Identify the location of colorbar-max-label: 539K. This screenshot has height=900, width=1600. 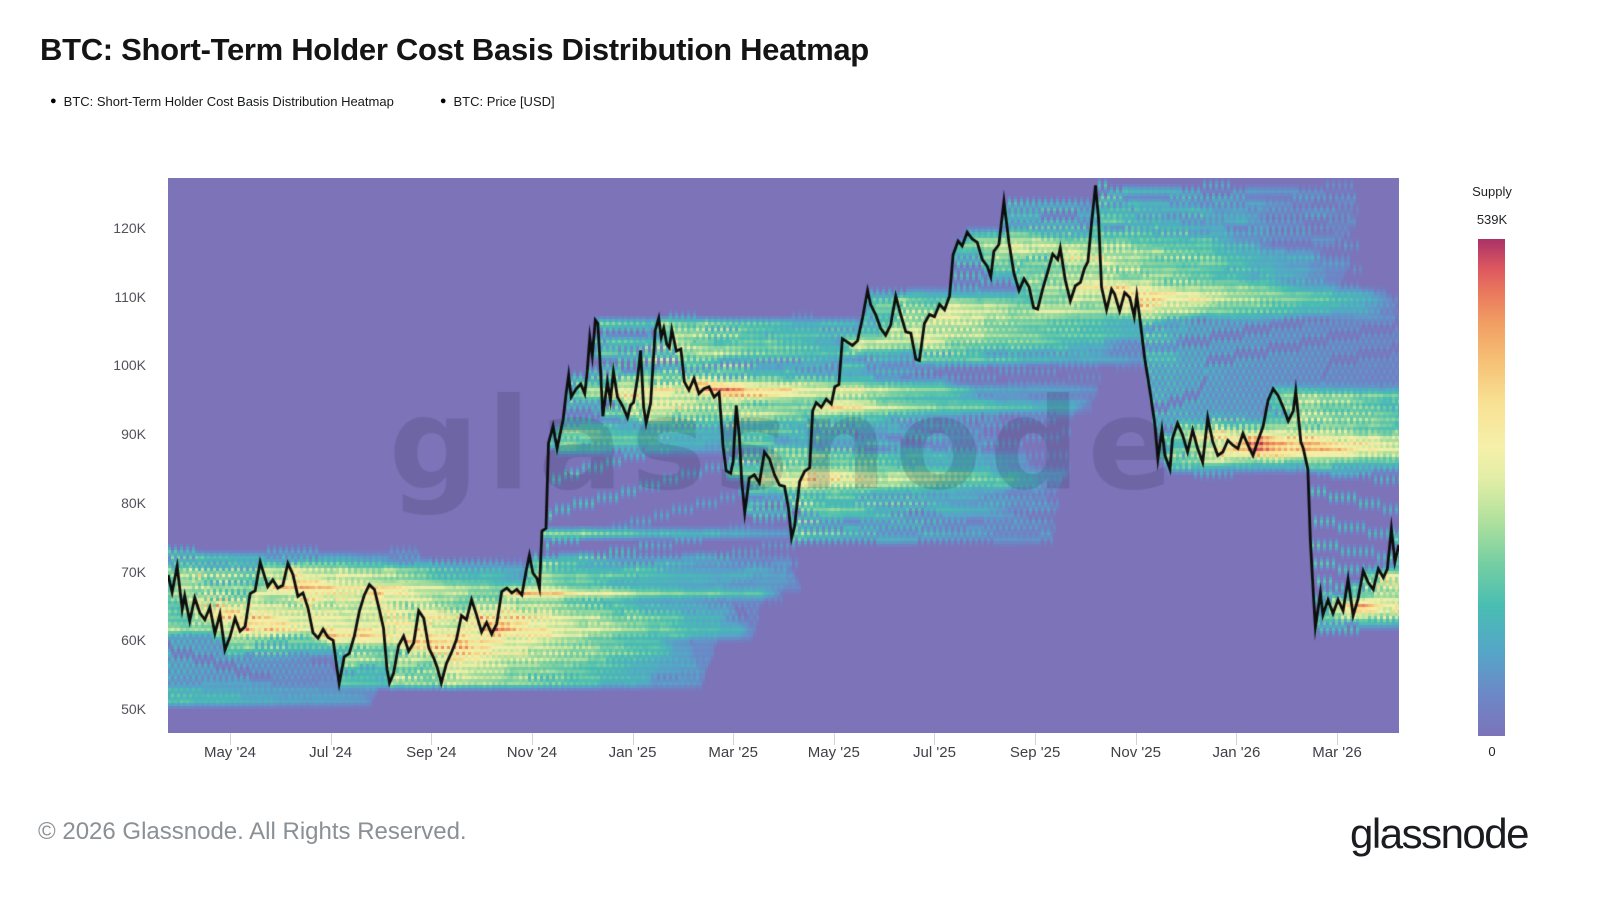
(1492, 219).